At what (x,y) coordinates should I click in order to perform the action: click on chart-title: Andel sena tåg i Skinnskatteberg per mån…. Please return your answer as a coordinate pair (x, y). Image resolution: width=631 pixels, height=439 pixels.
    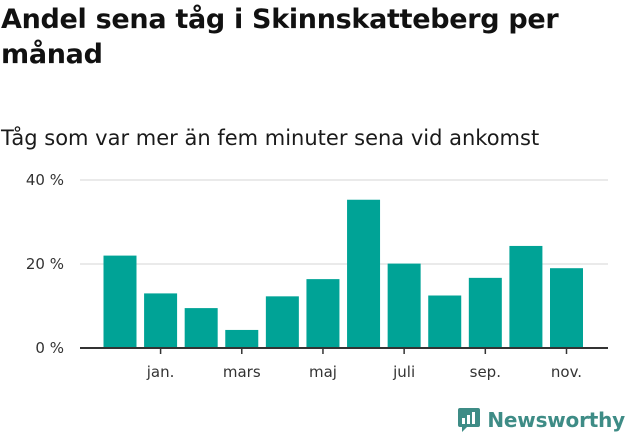
    Looking at the image, I should click on (280, 37).